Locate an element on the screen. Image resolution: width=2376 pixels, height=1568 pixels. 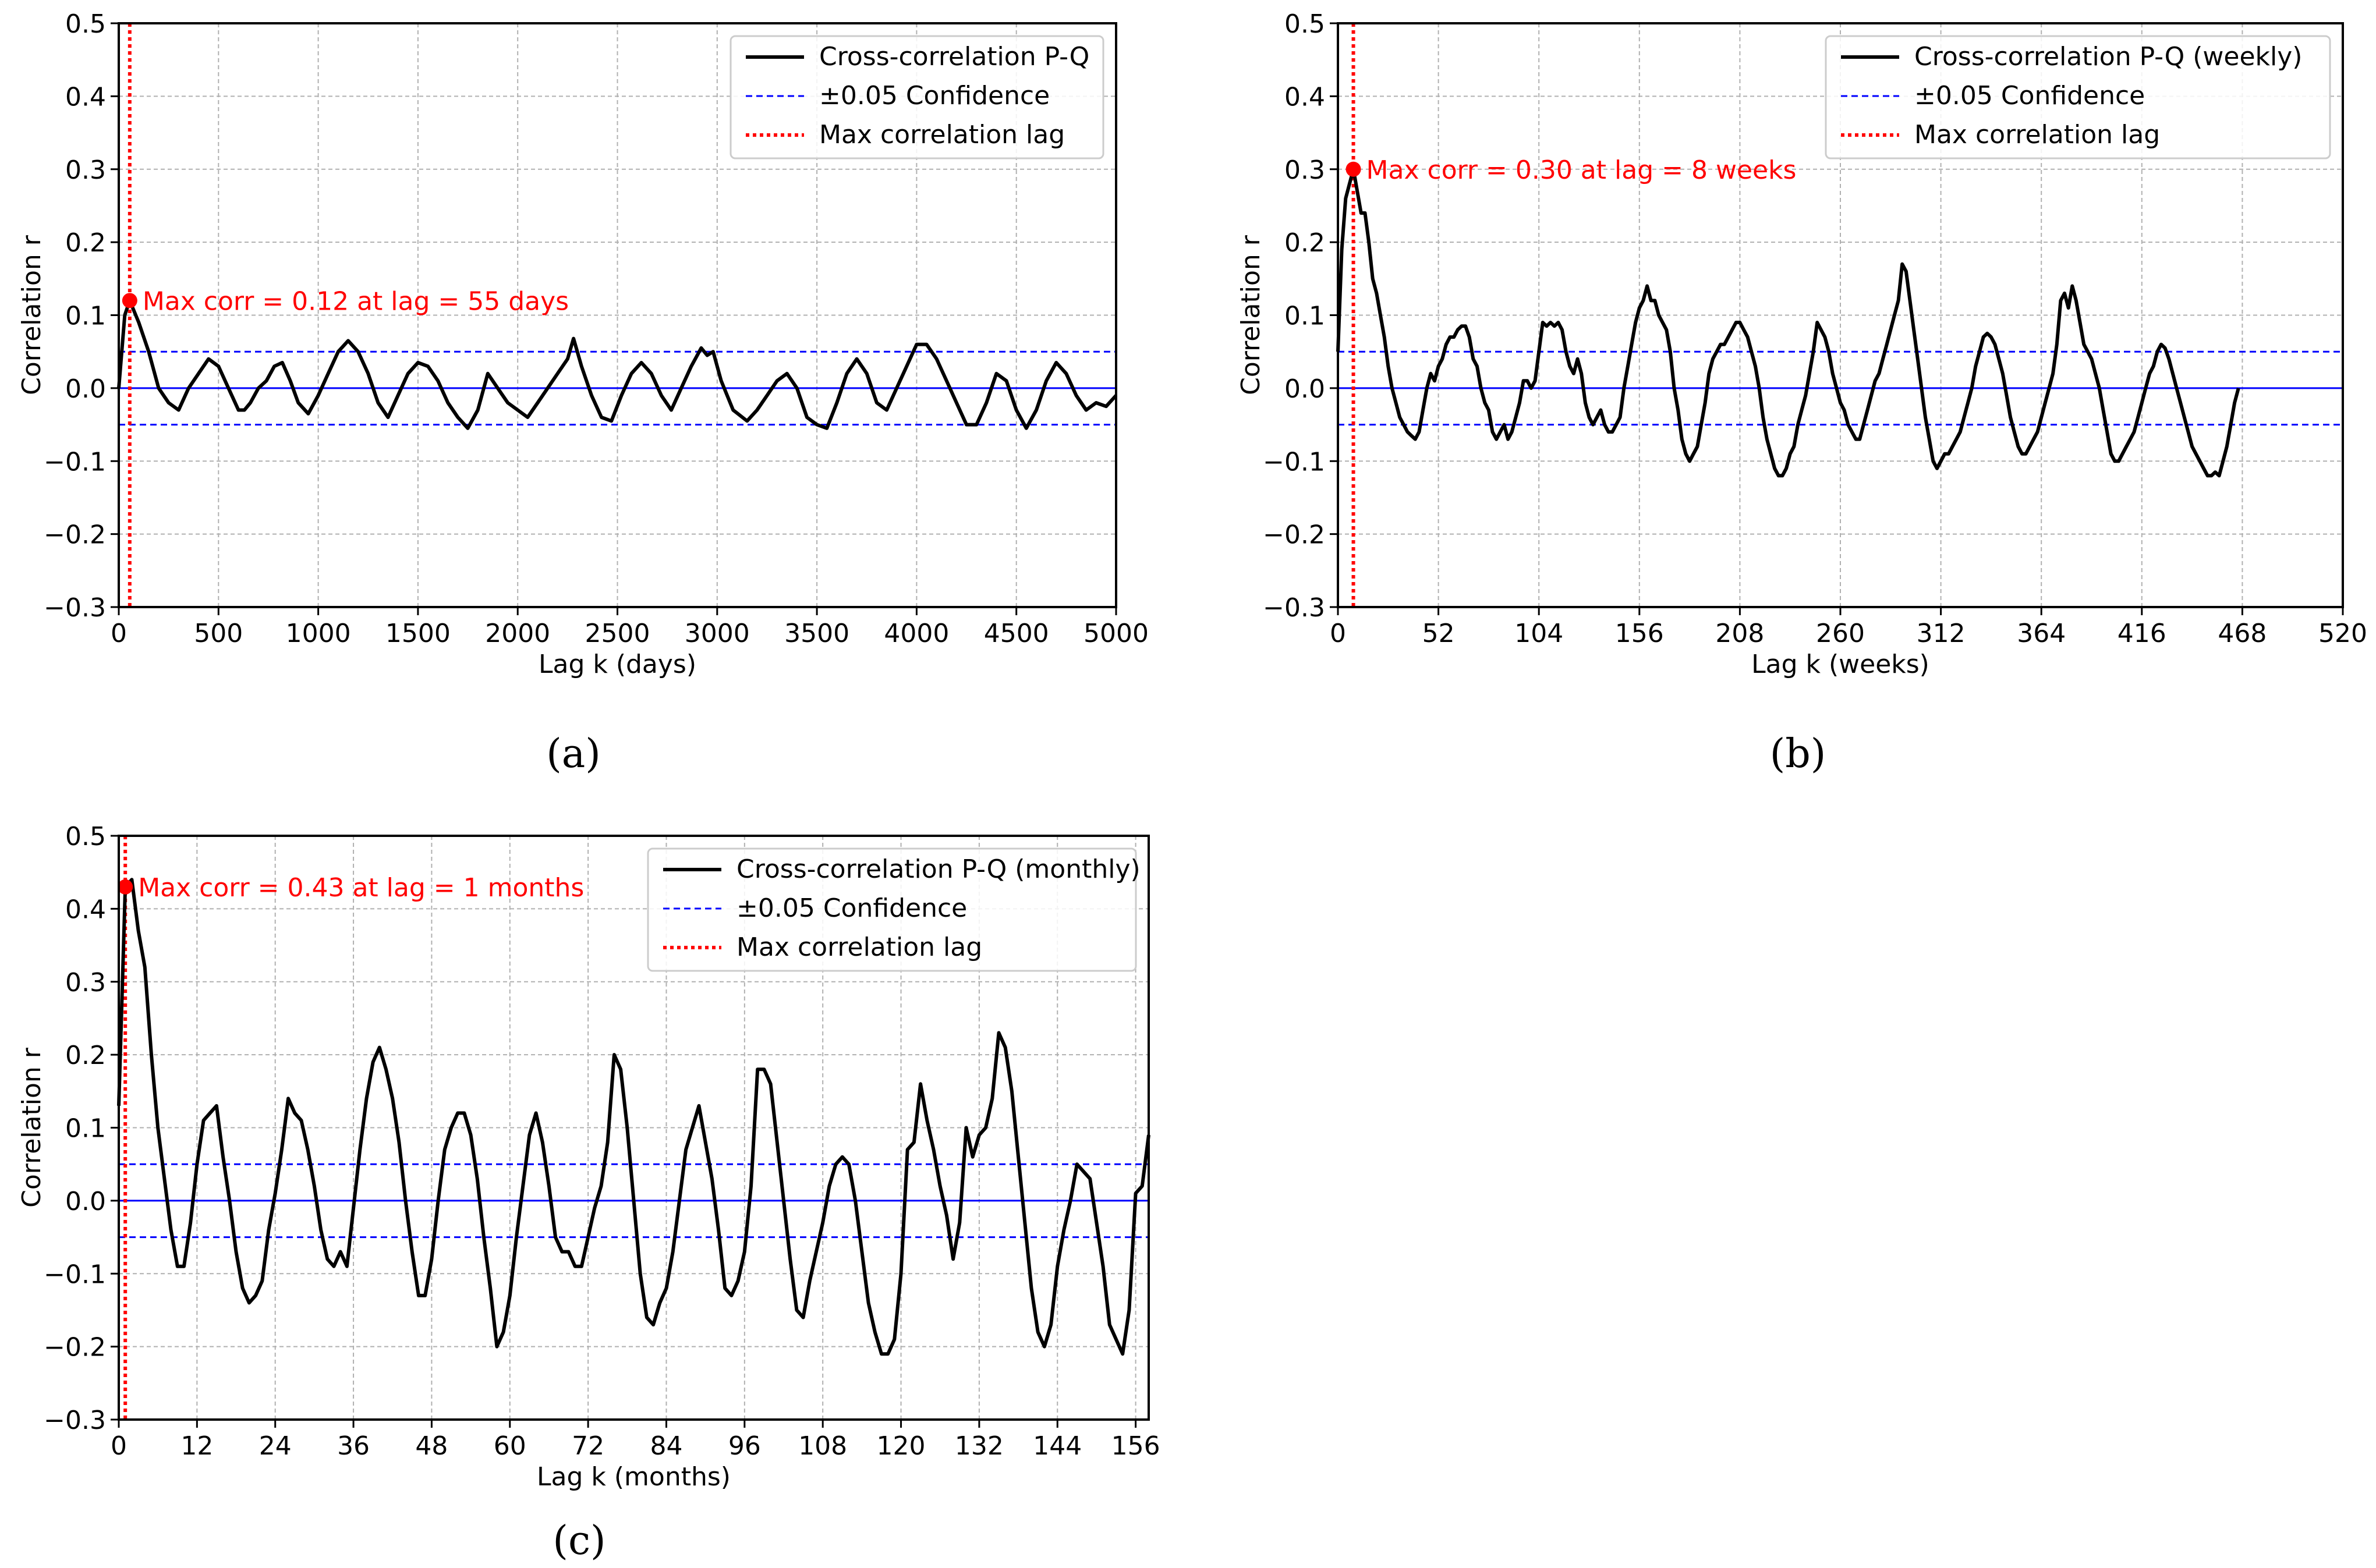
x-tick-label: 72 is located at coordinates (588, 1446).